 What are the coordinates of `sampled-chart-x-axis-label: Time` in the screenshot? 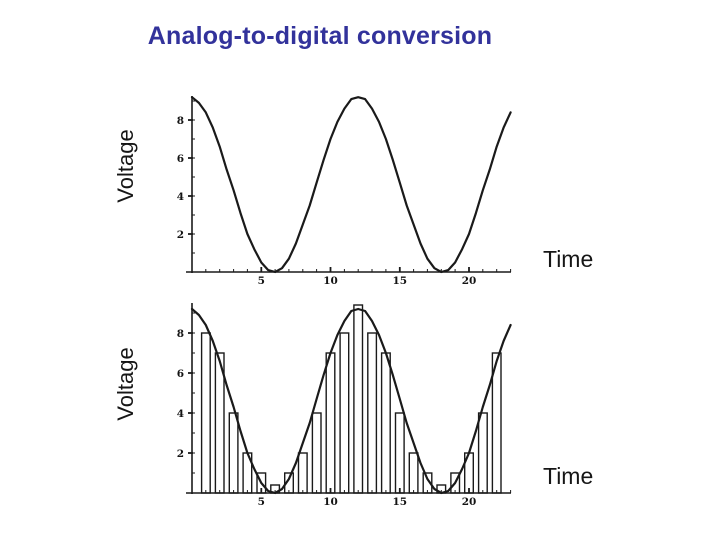 It's located at (568, 476).